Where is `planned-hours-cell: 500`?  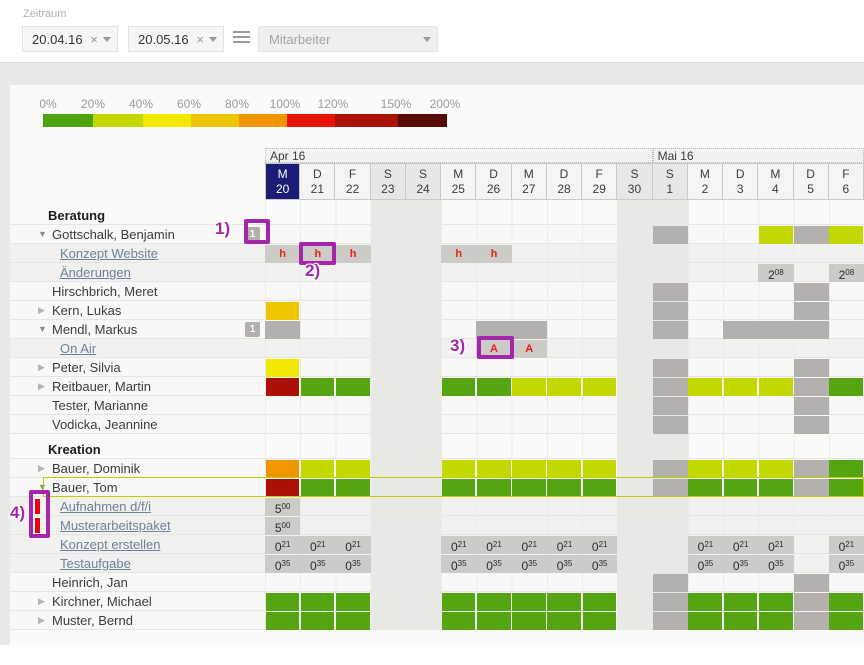
planned-hours-cell: 500 is located at coordinates (283, 525).